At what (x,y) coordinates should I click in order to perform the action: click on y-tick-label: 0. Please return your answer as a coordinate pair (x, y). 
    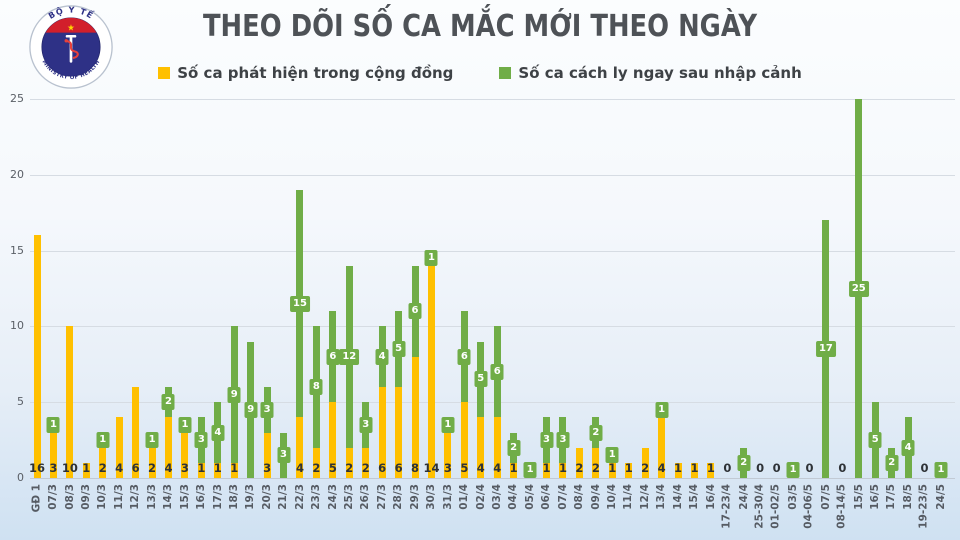
    Looking at the image, I should click on (20, 477).